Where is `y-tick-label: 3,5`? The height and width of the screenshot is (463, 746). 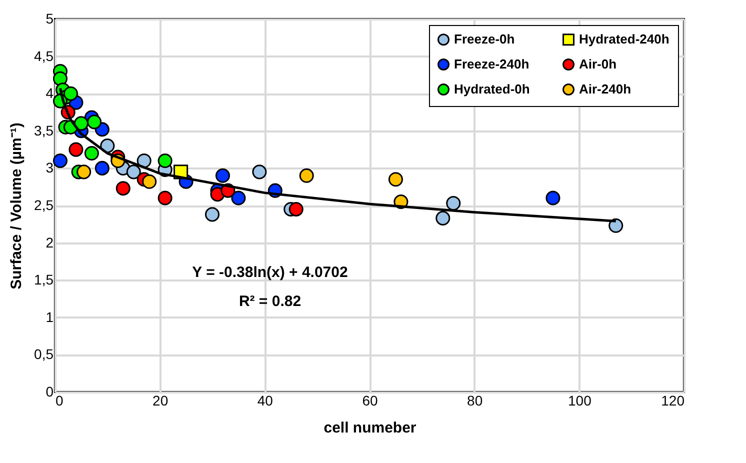
y-tick-label: 3,5 is located at coordinates (44, 130).